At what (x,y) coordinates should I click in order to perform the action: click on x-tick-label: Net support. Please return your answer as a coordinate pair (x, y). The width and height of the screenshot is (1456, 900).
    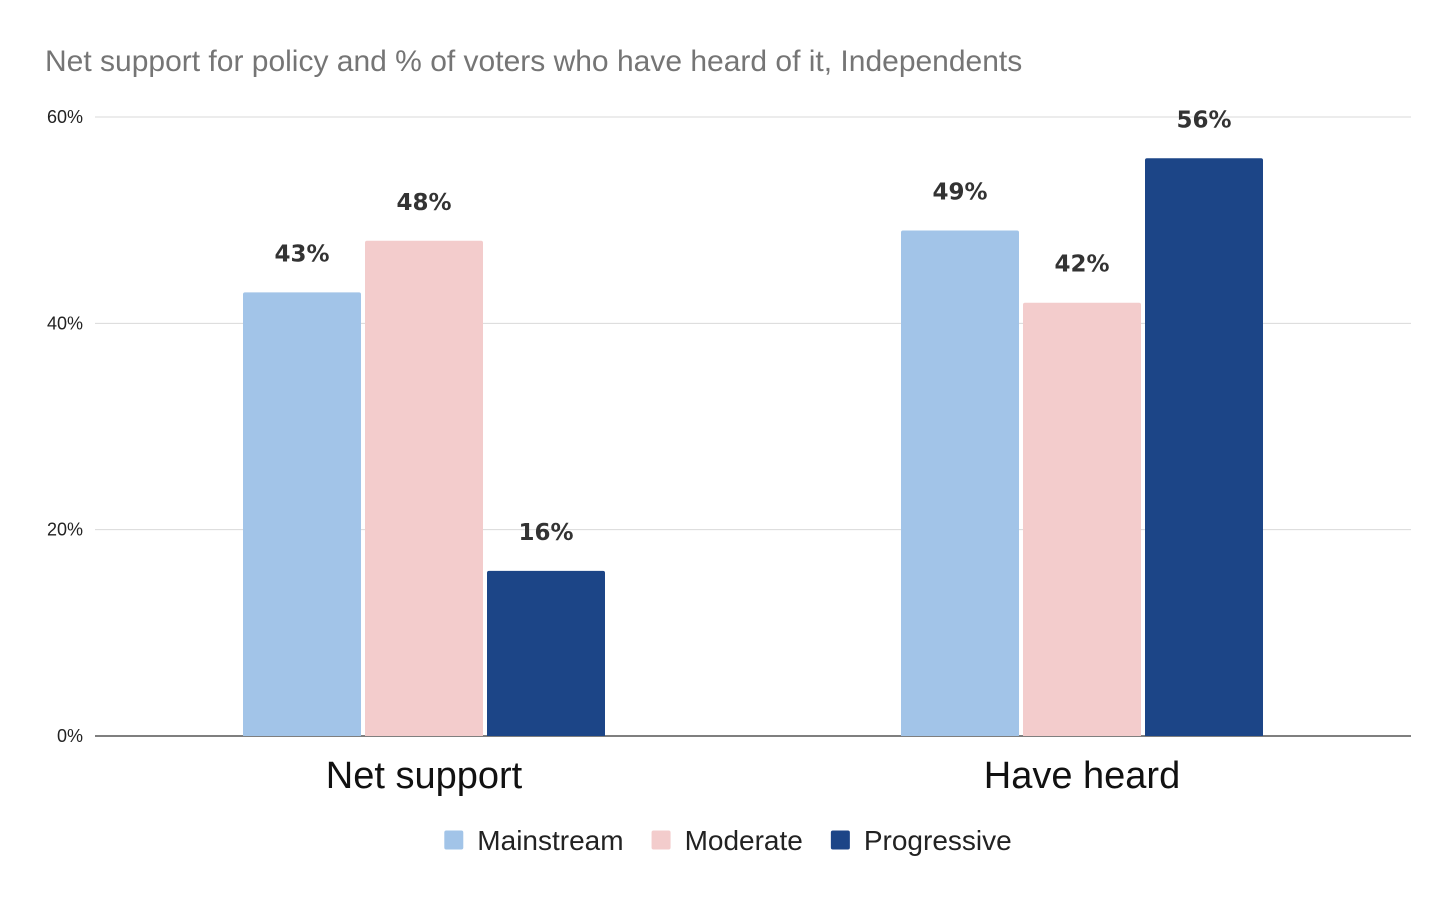
    Looking at the image, I should click on (424, 776).